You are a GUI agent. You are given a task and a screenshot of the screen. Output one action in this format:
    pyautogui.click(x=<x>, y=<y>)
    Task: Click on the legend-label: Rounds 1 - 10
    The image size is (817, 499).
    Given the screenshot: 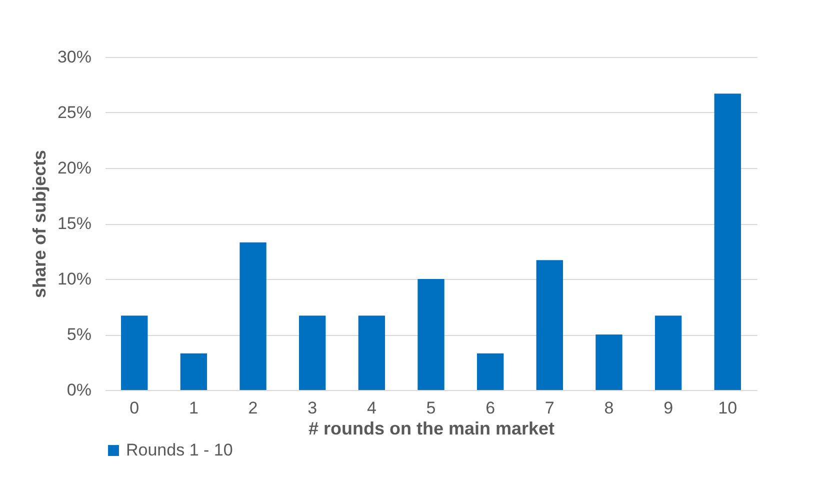 What is the action you would take?
    pyautogui.click(x=179, y=450)
    